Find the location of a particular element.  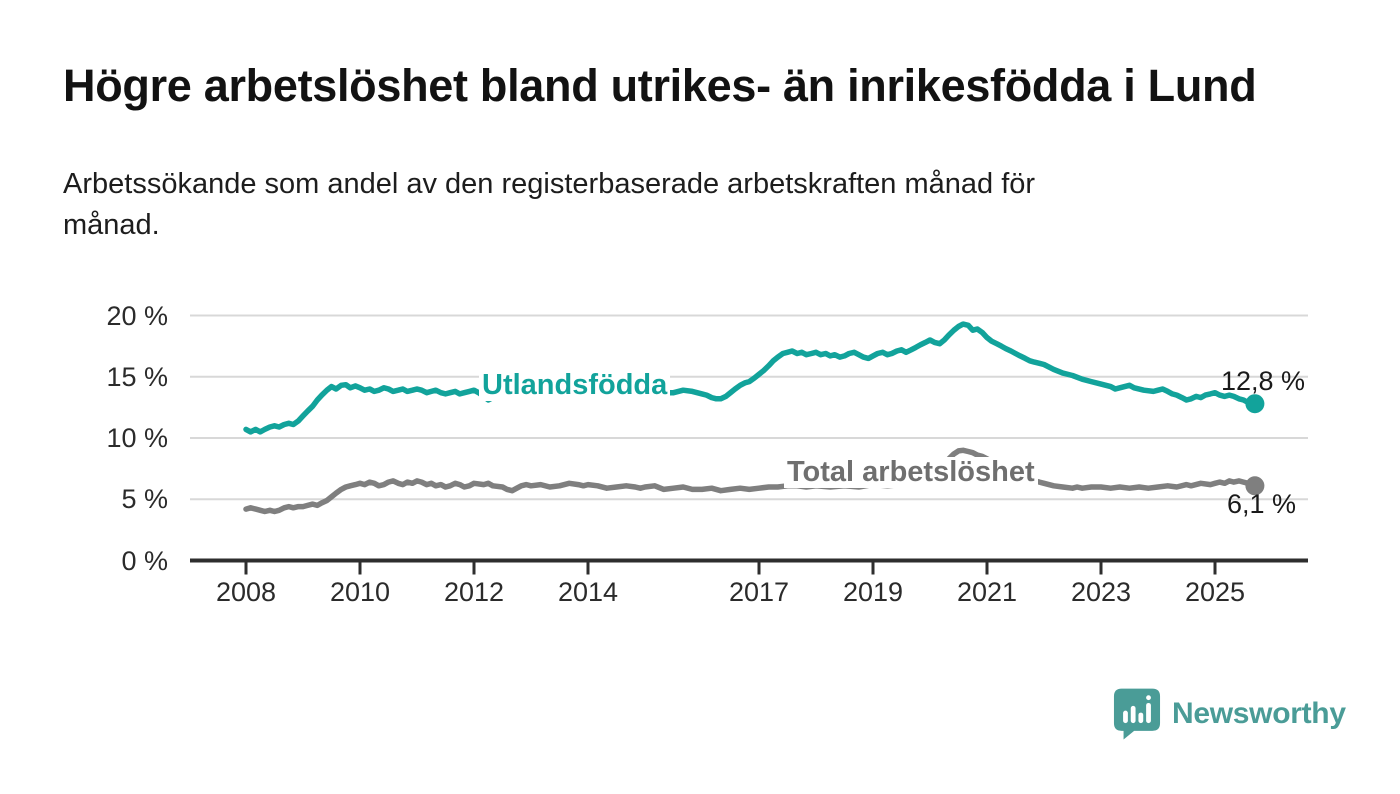

x-axis-tick-label: 2008 is located at coordinates (246, 592).